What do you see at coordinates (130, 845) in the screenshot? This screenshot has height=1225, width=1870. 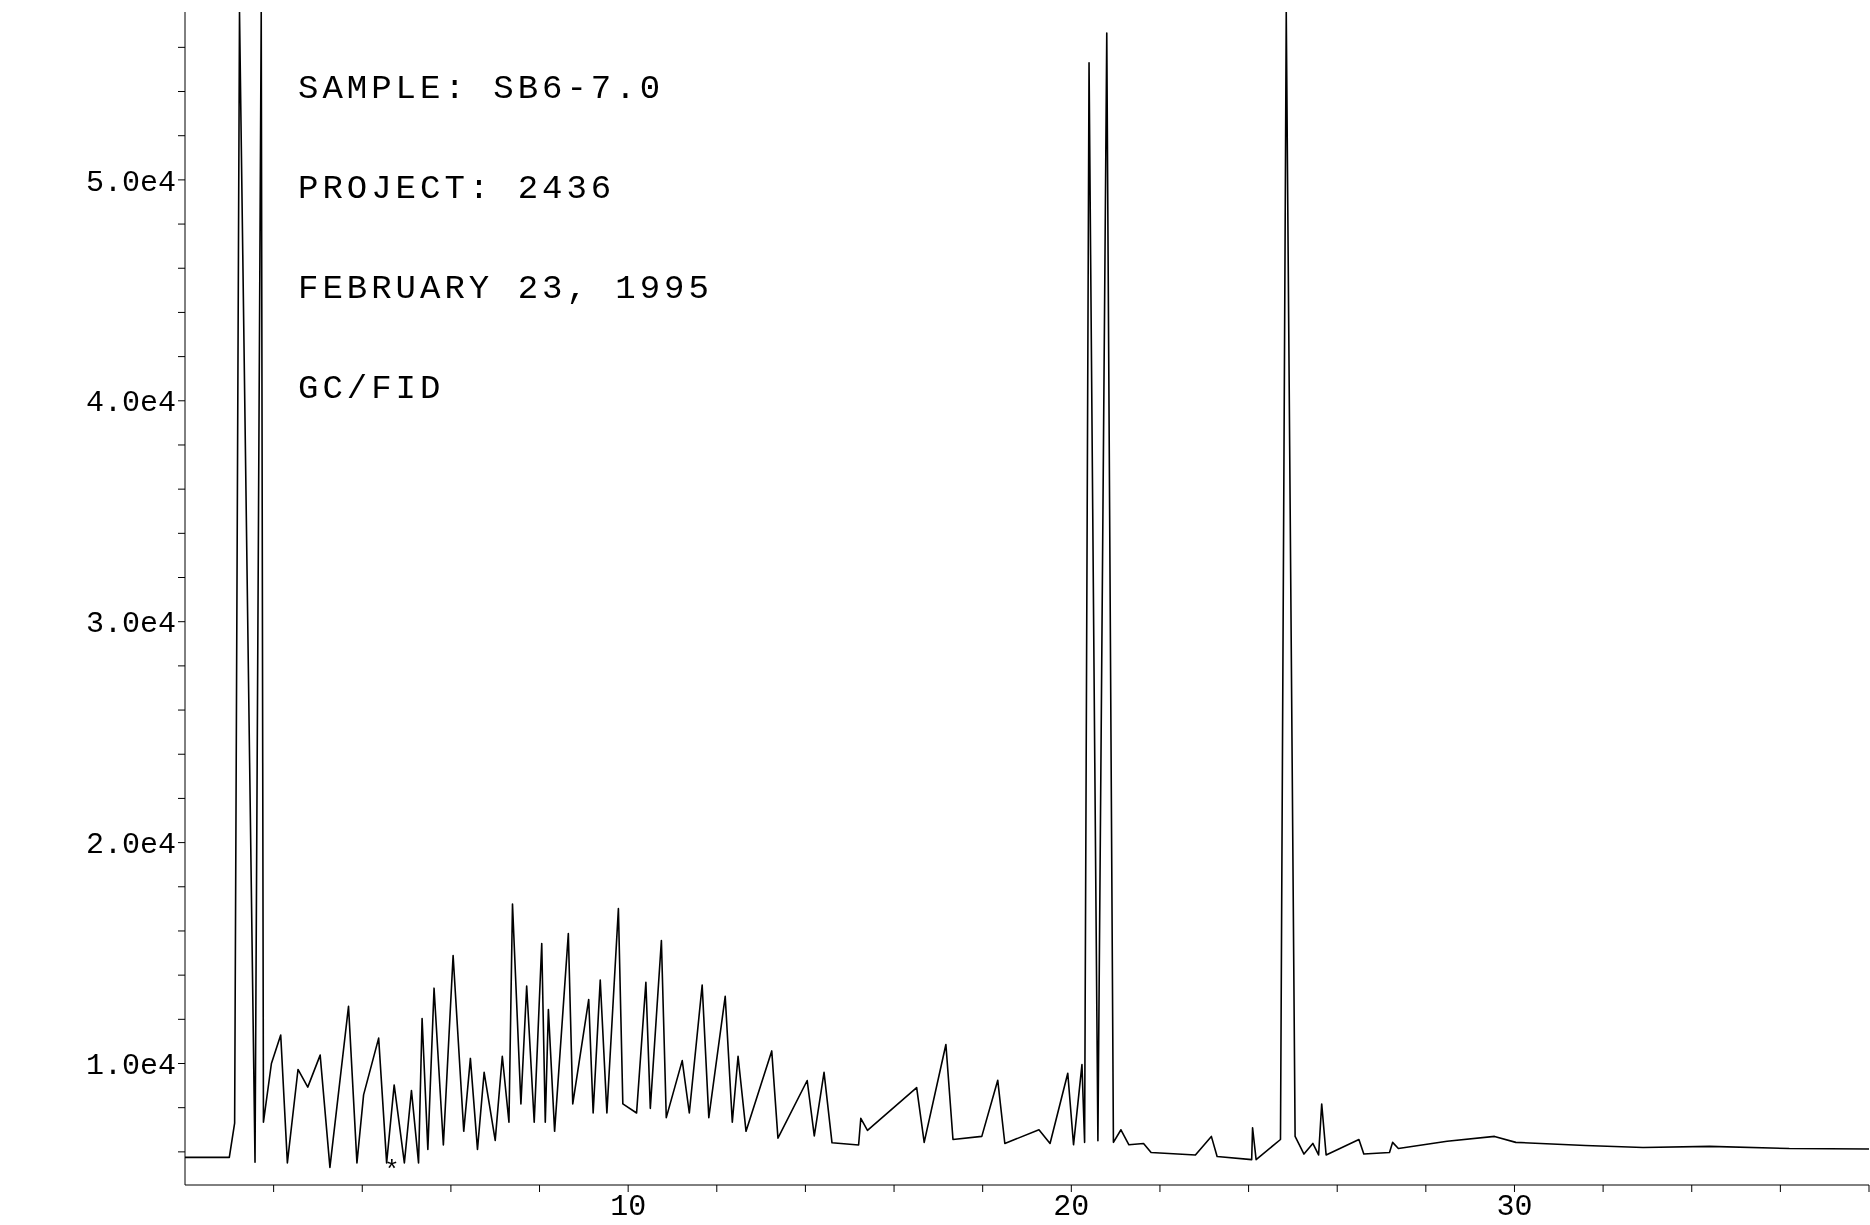 I see `y-tick-label: 2.0e4` at bounding box center [130, 845].